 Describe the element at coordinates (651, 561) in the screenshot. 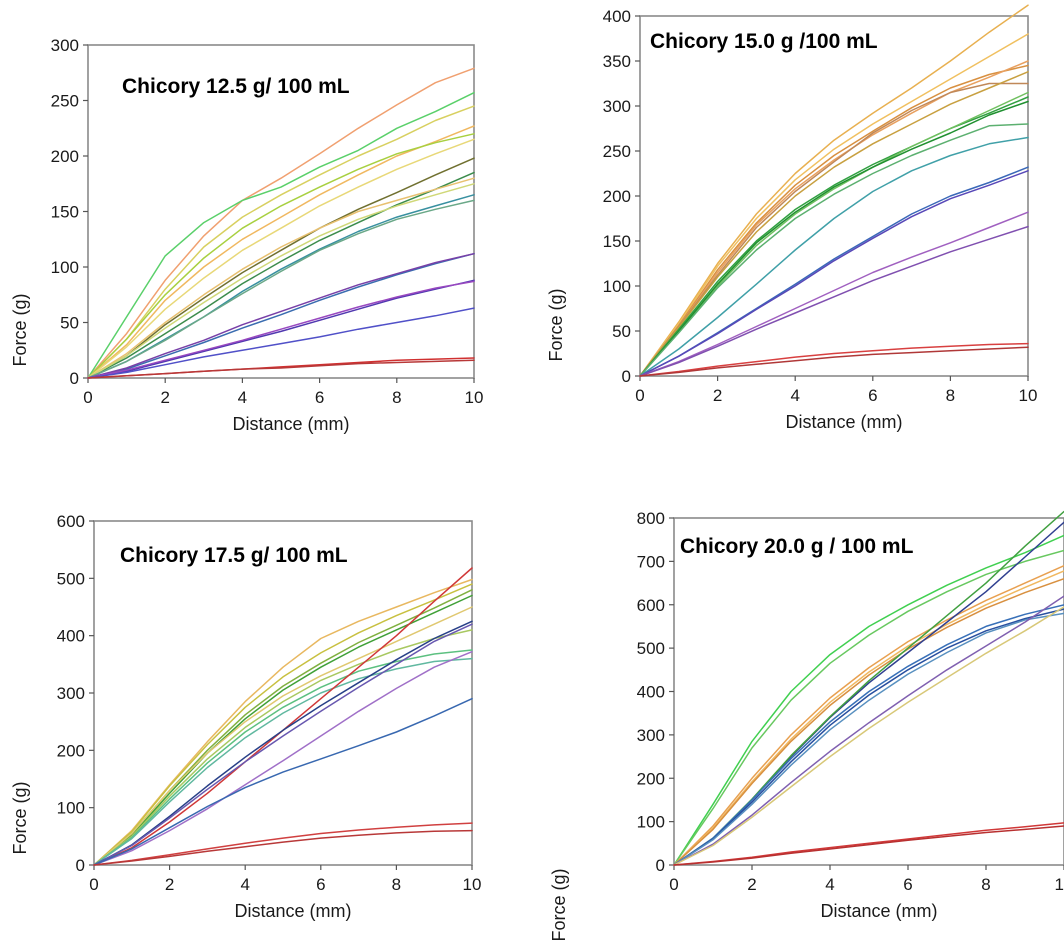

I see `y-tick-label: 700` at that location.